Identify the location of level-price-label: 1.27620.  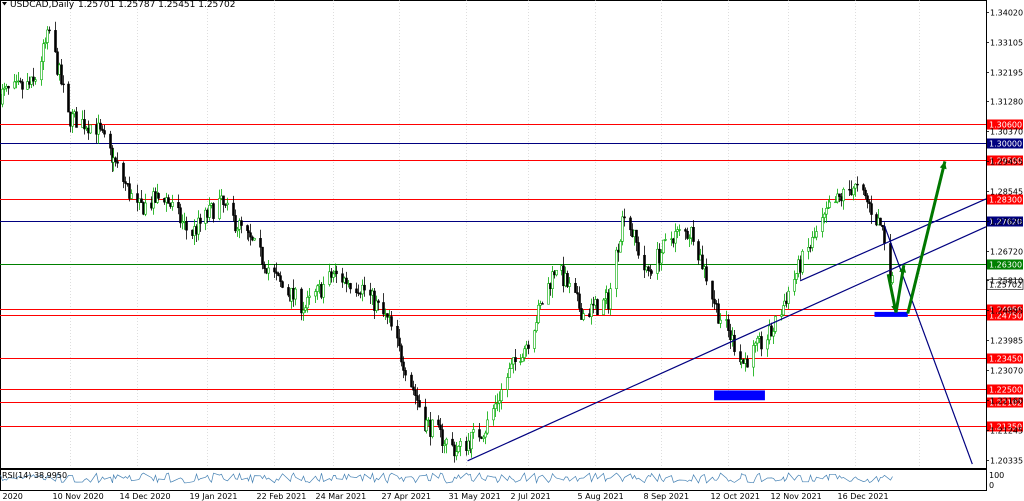
(1005, 222).